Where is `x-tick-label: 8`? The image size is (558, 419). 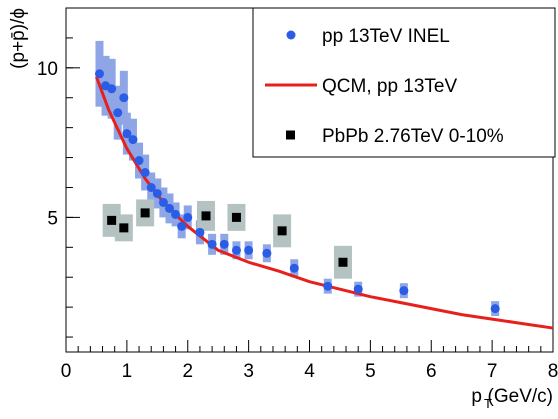
x-tick-label: 8 is located at coordinates (553, 371).